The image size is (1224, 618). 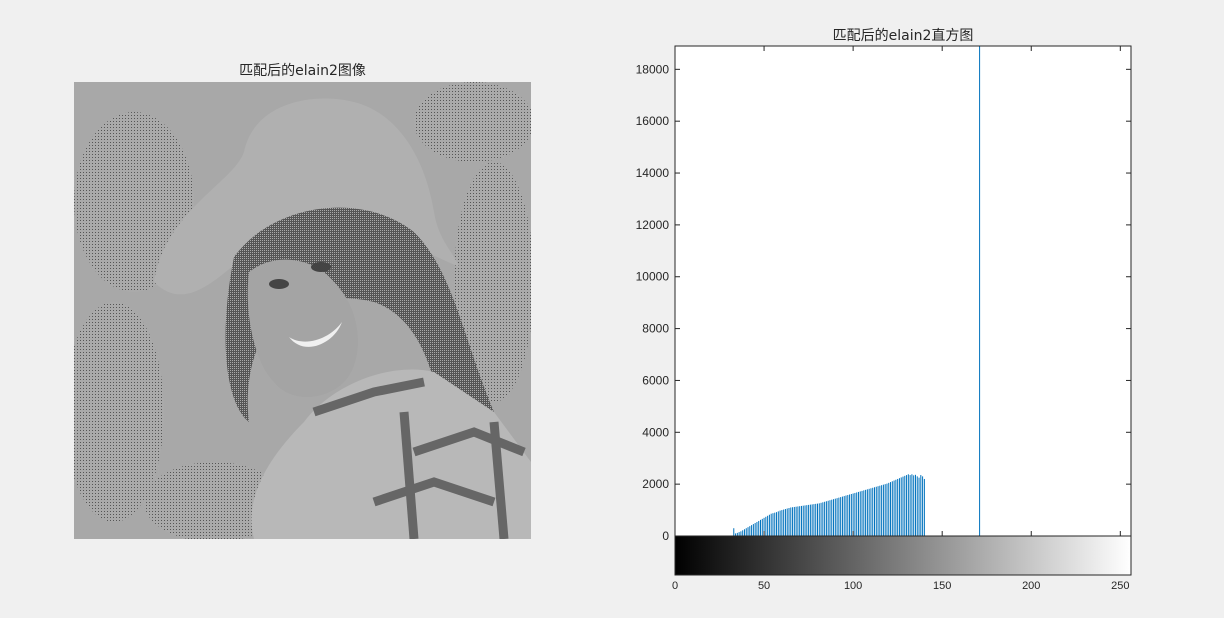 I want to click on y-tick-label: 2000, so click(x=655, y=484).